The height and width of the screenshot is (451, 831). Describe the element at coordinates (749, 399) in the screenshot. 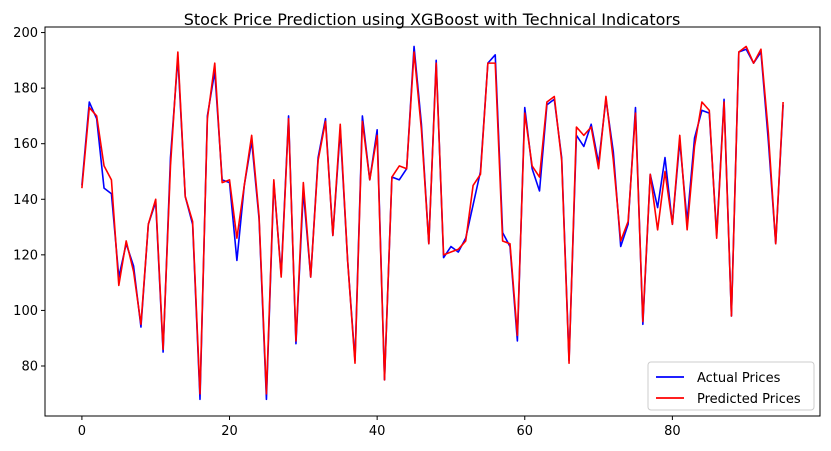

I see `legend-label: Predicted Prices` at that location.